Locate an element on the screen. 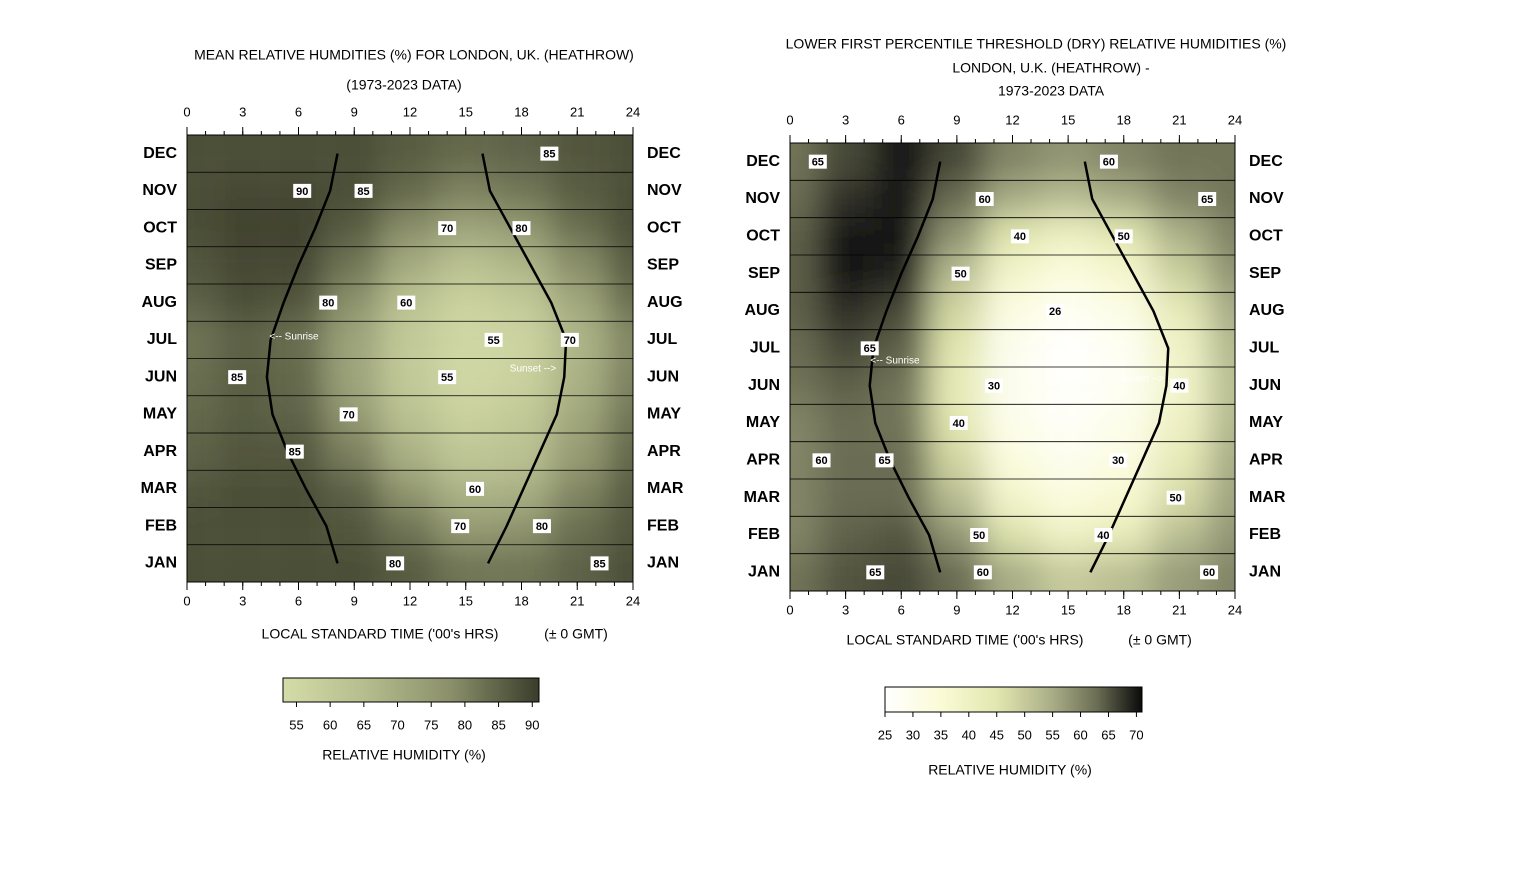  colorbar-label: RELATIVE HUMIDITY (%) is located at coordinates (1010, 770).